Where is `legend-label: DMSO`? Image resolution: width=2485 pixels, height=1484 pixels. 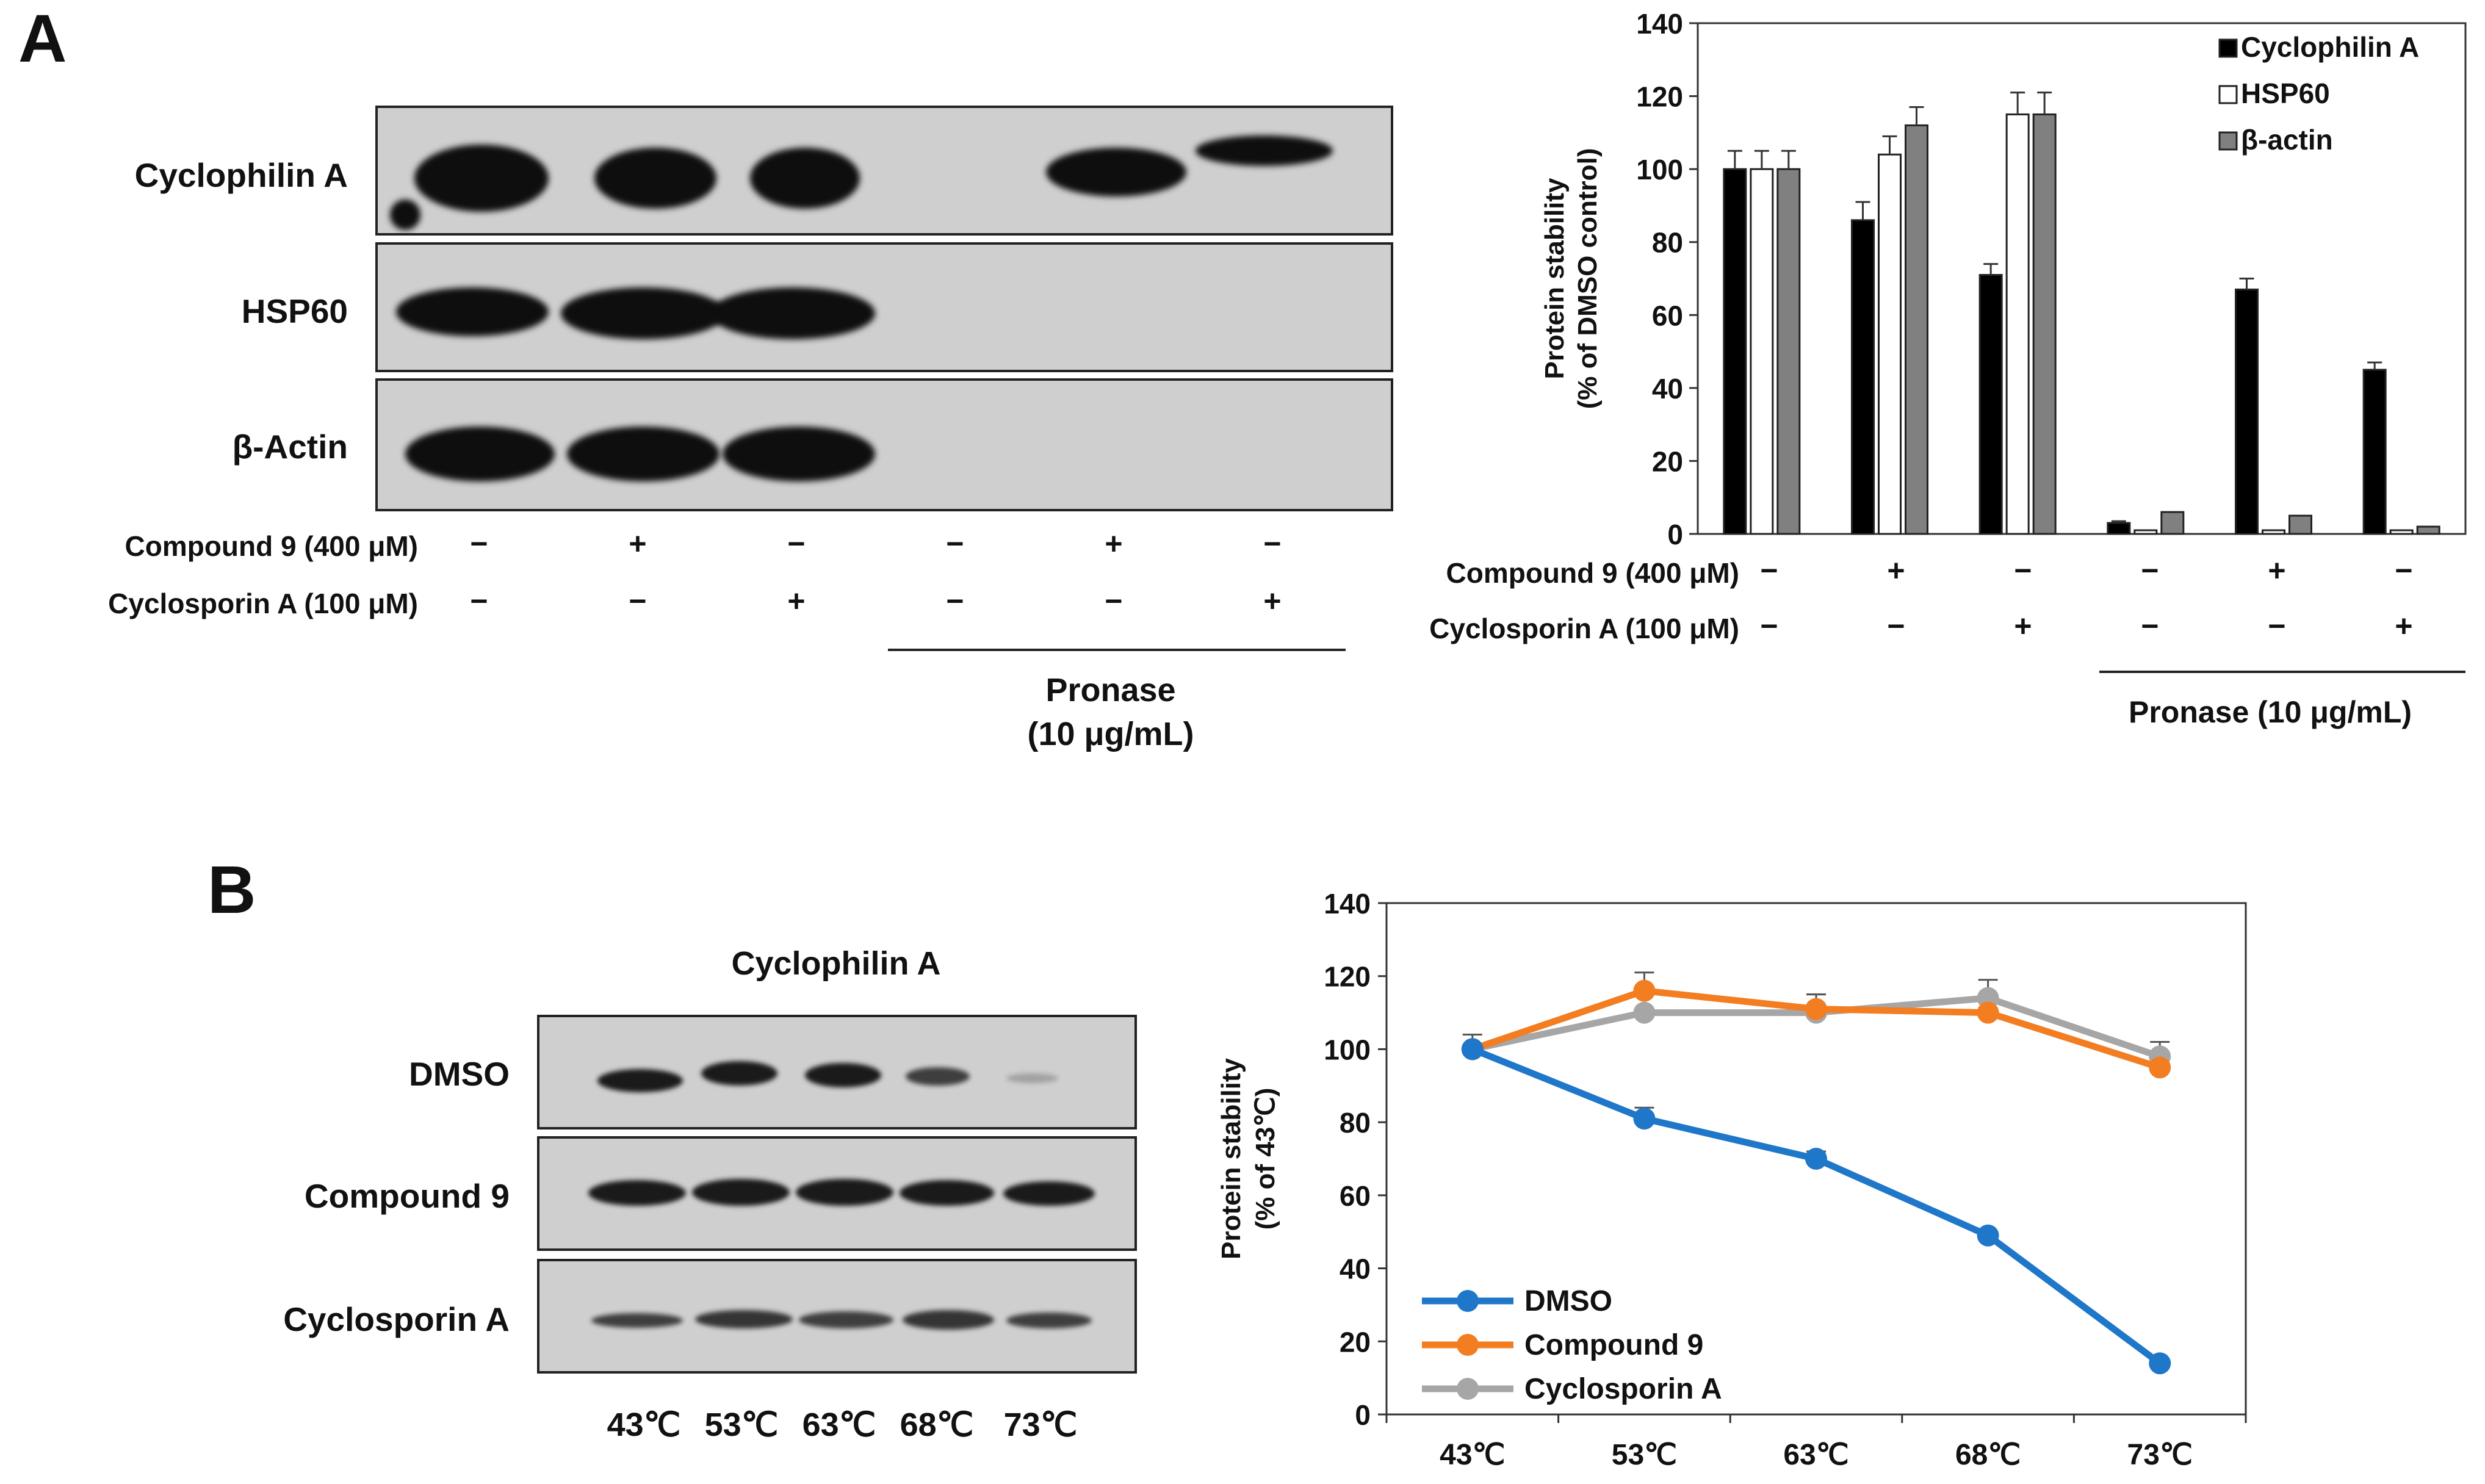
legend-label: DMSO is located at coordinates (1568, 1301).